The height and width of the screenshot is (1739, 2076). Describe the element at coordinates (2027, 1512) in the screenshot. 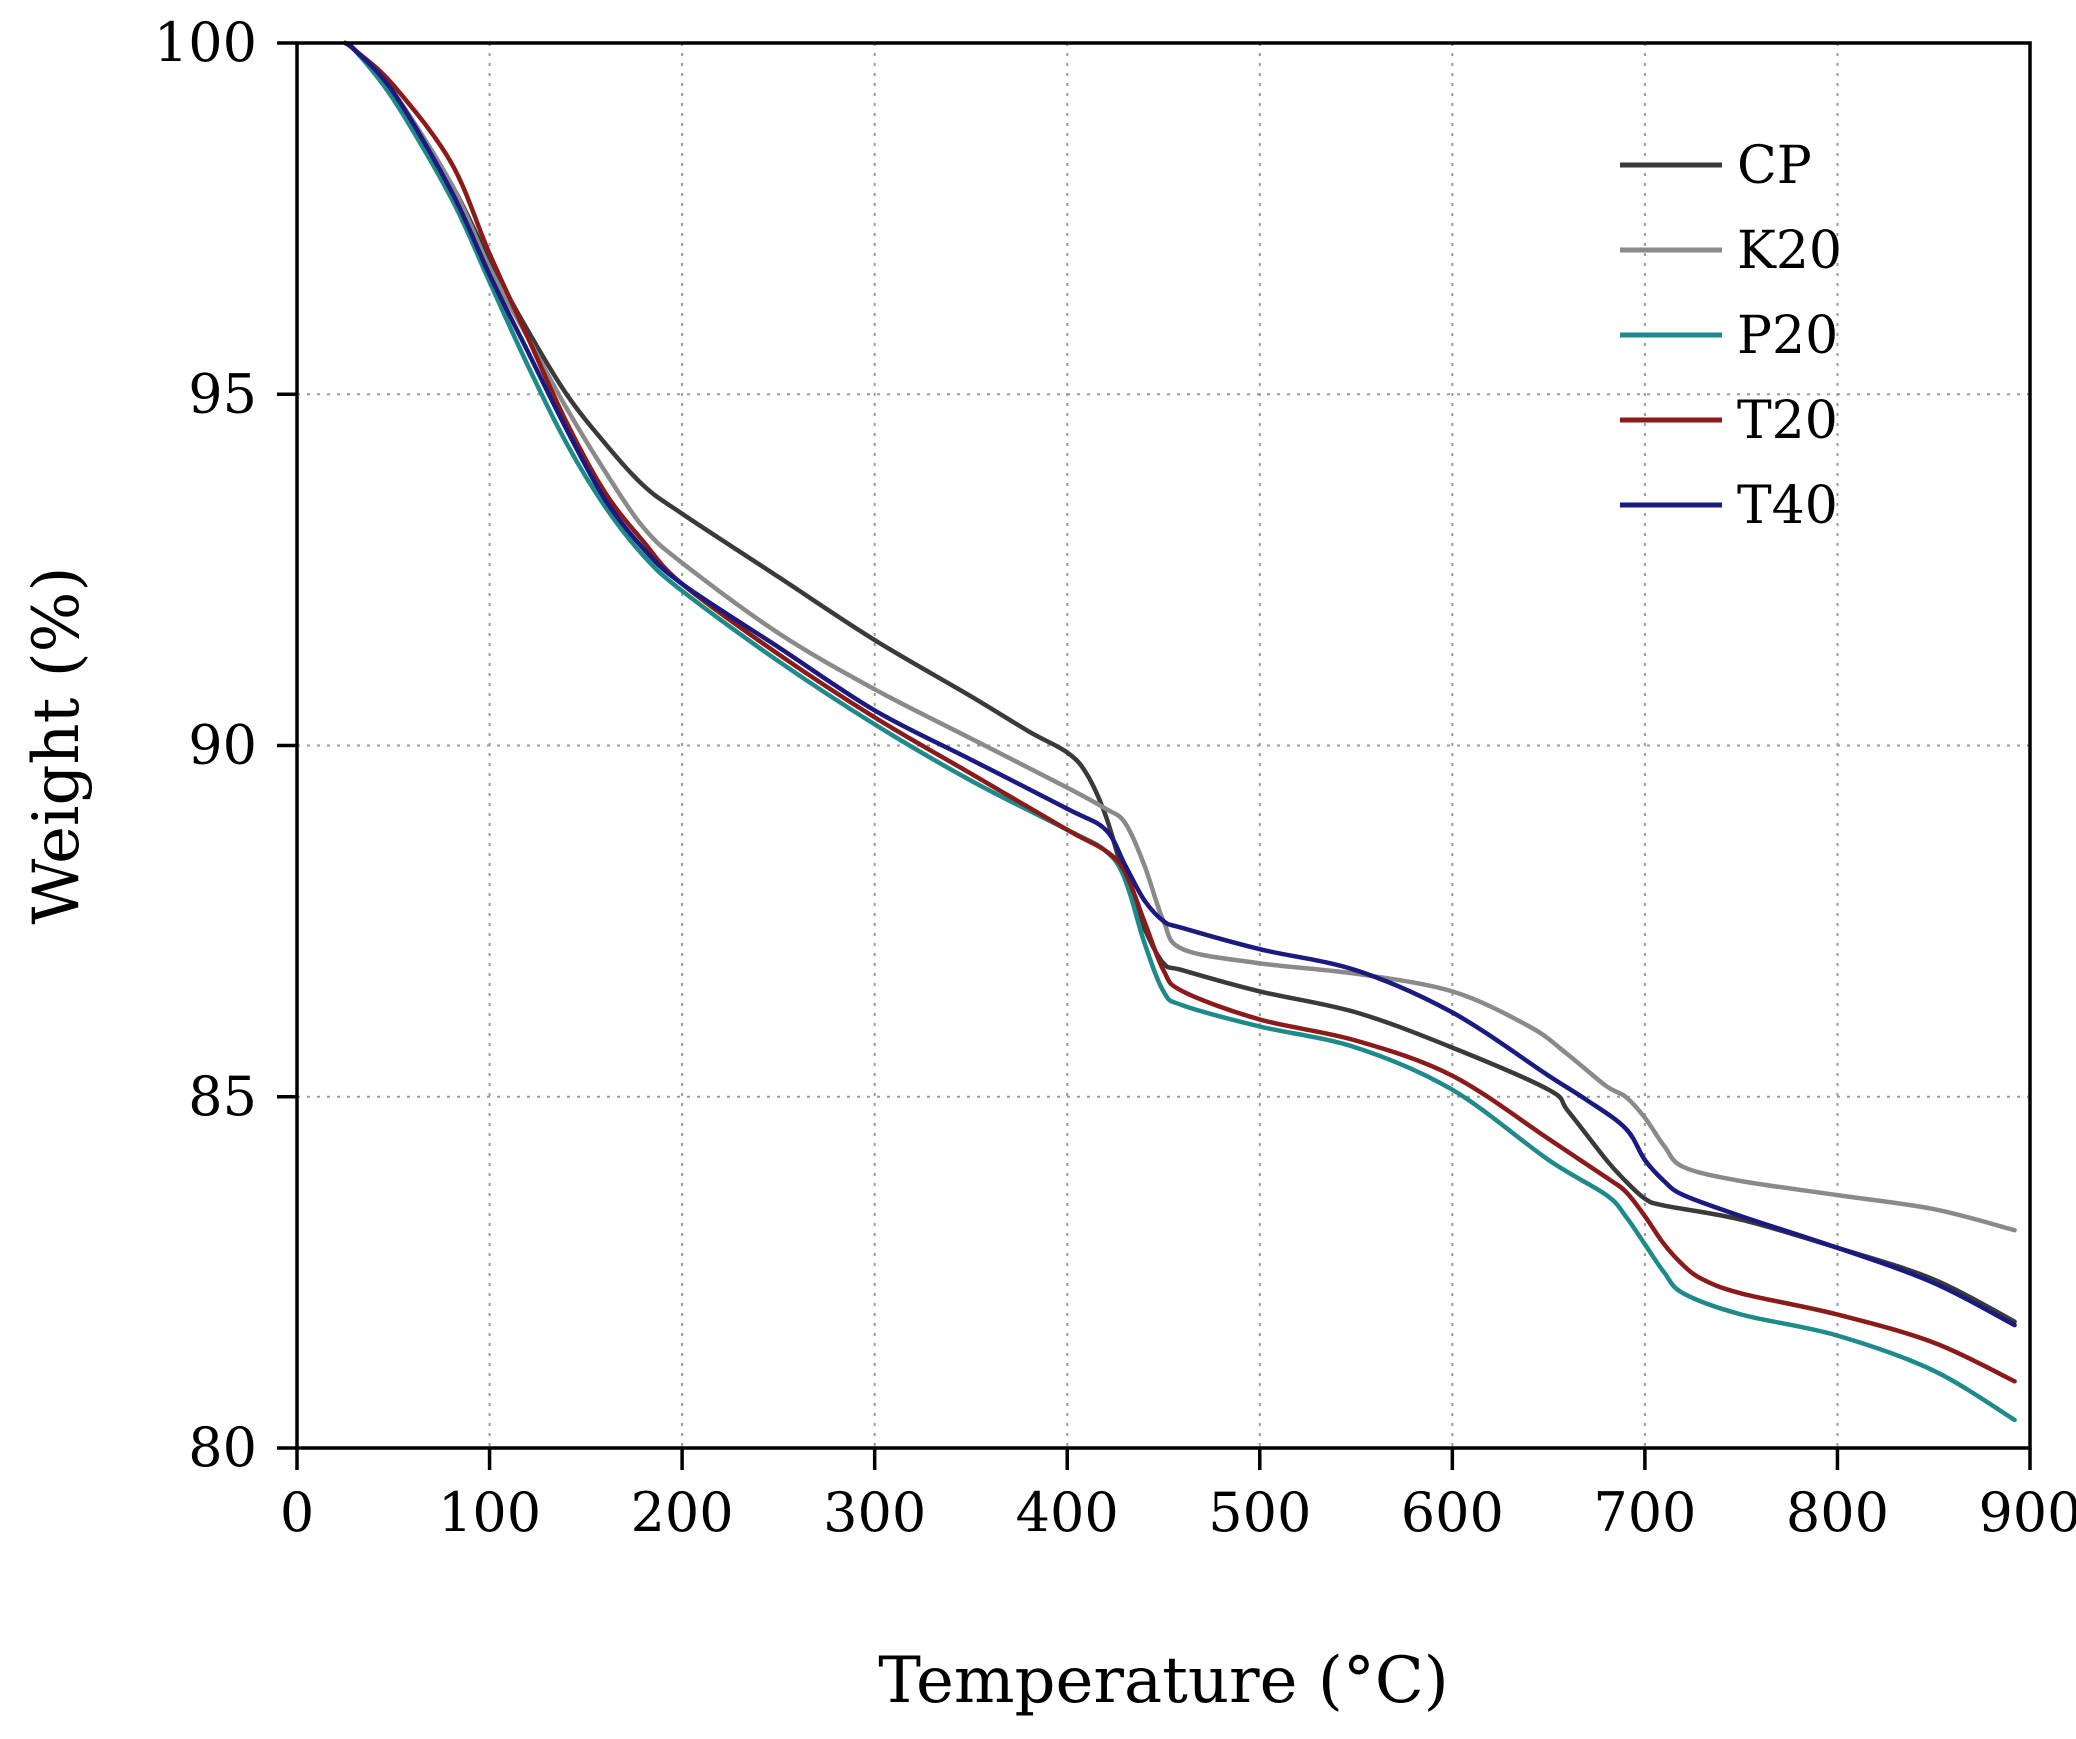

I see `x-tick-label: 900` at that location.